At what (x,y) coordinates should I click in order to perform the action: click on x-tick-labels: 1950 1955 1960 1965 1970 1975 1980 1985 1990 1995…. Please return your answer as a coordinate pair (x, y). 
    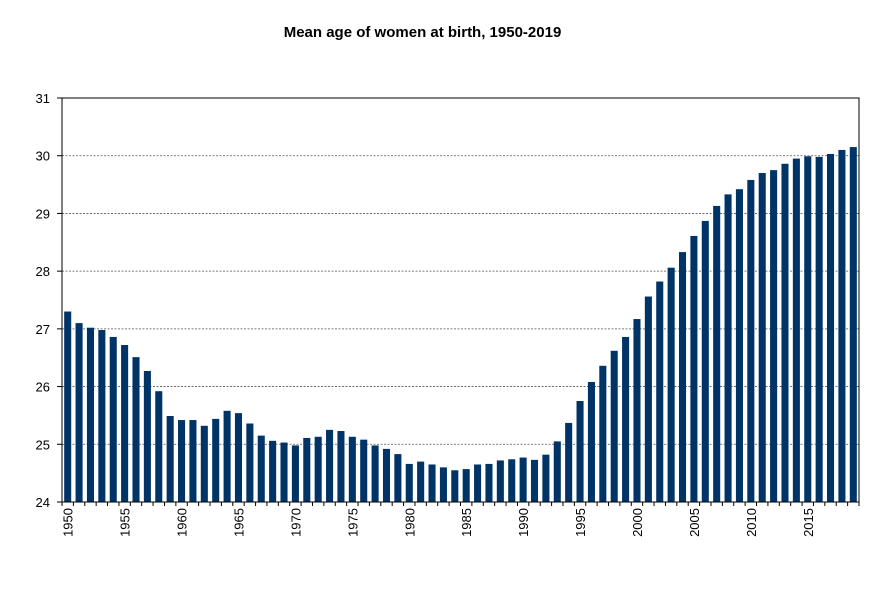
    Looking at the image, I should click on (438, 522).